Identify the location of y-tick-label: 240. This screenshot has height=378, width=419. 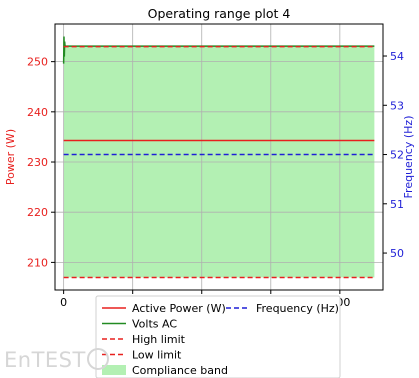
(37, 112).